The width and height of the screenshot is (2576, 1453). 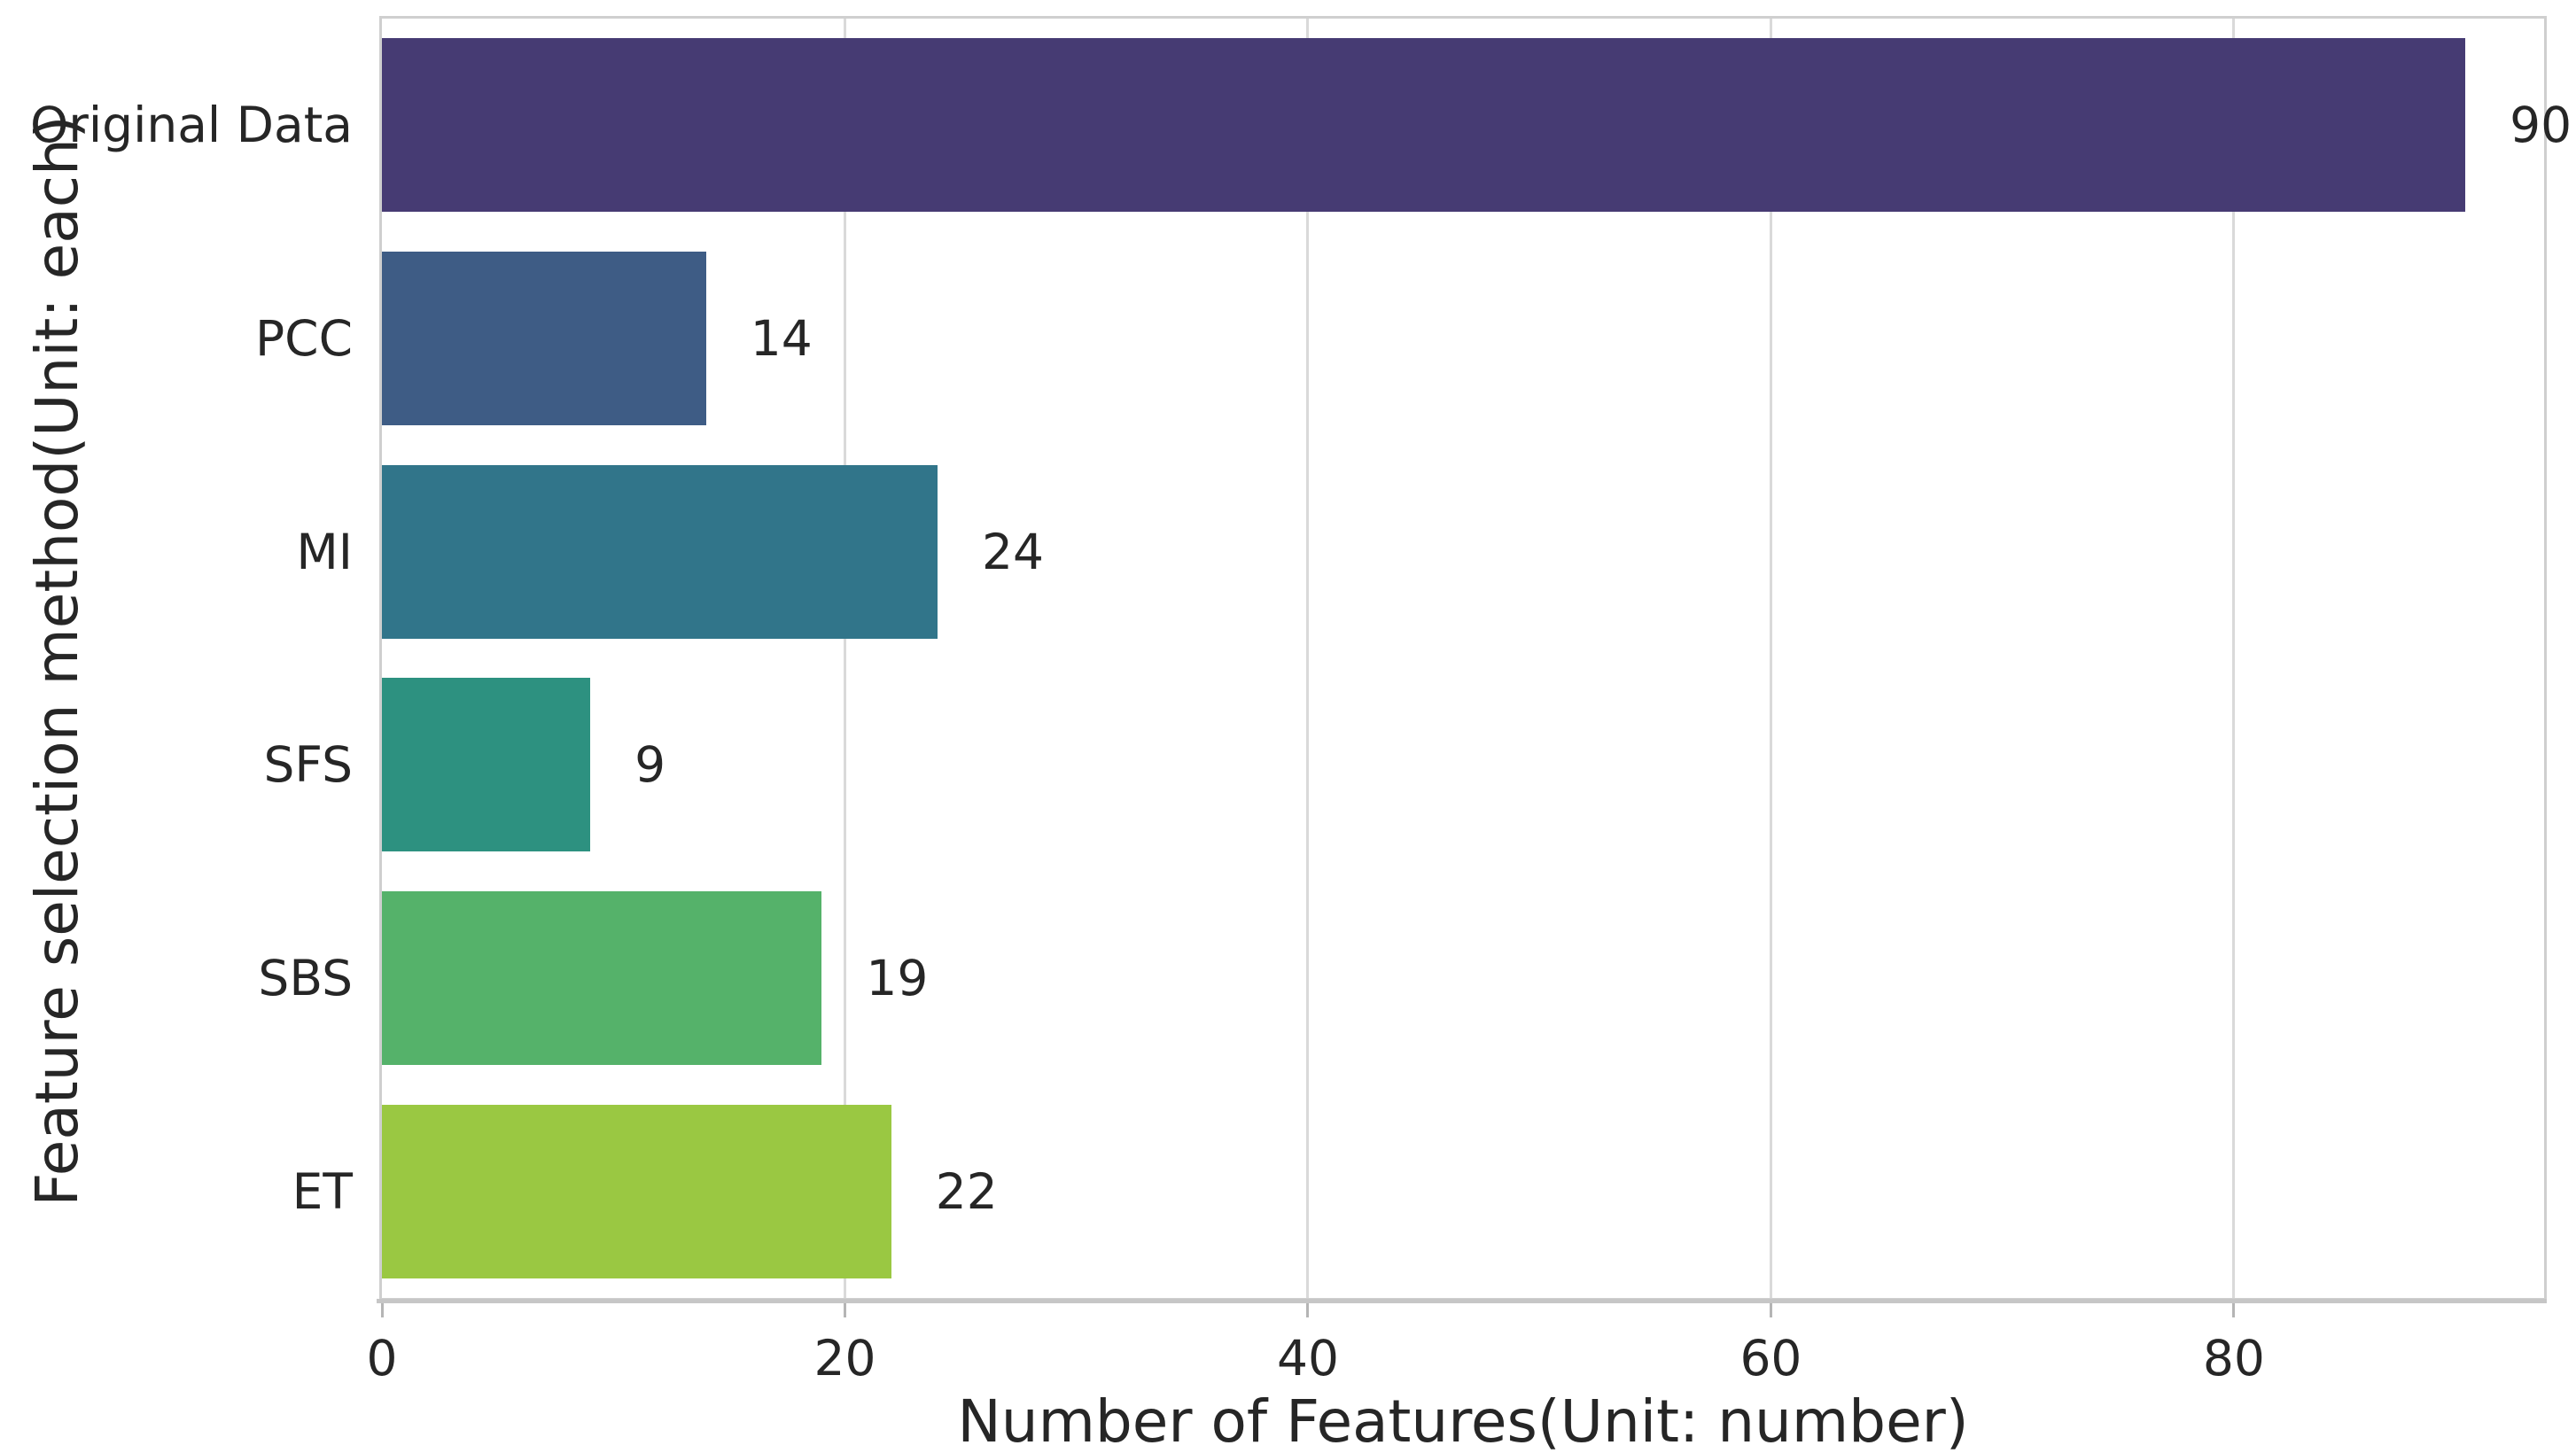 I want to click on bar-value-label-pcc: 14, so click(x=781, y=338).